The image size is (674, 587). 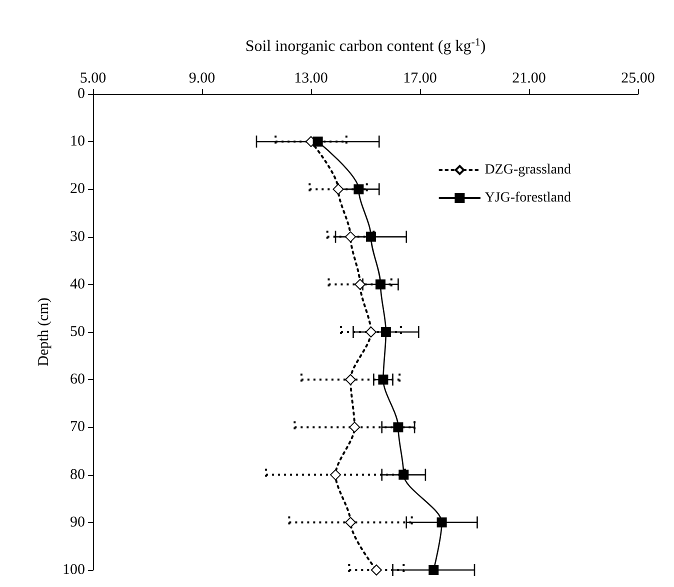 I want to click on x-tick-label: 5.00, so click(x=93, y=78).